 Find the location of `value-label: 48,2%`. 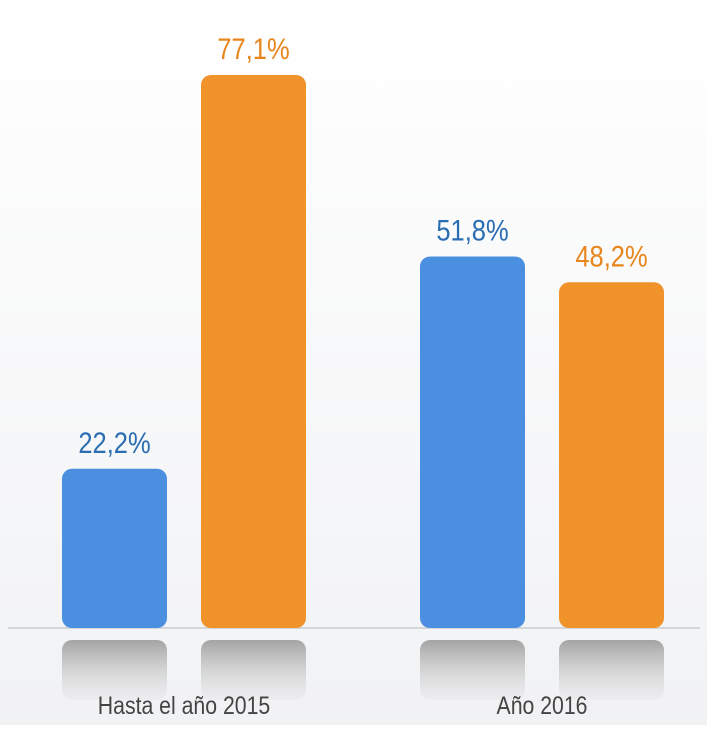

value-label: 48,2% is located at coordinates (611, 255).